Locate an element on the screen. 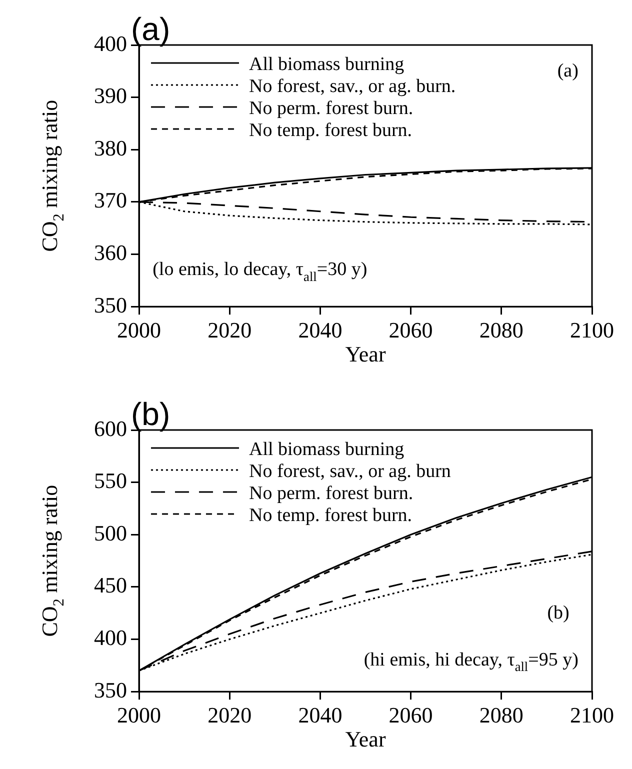 This screenshot has width=632, height=769. y-tick-label: 390 is located at coordinates (110, 95).